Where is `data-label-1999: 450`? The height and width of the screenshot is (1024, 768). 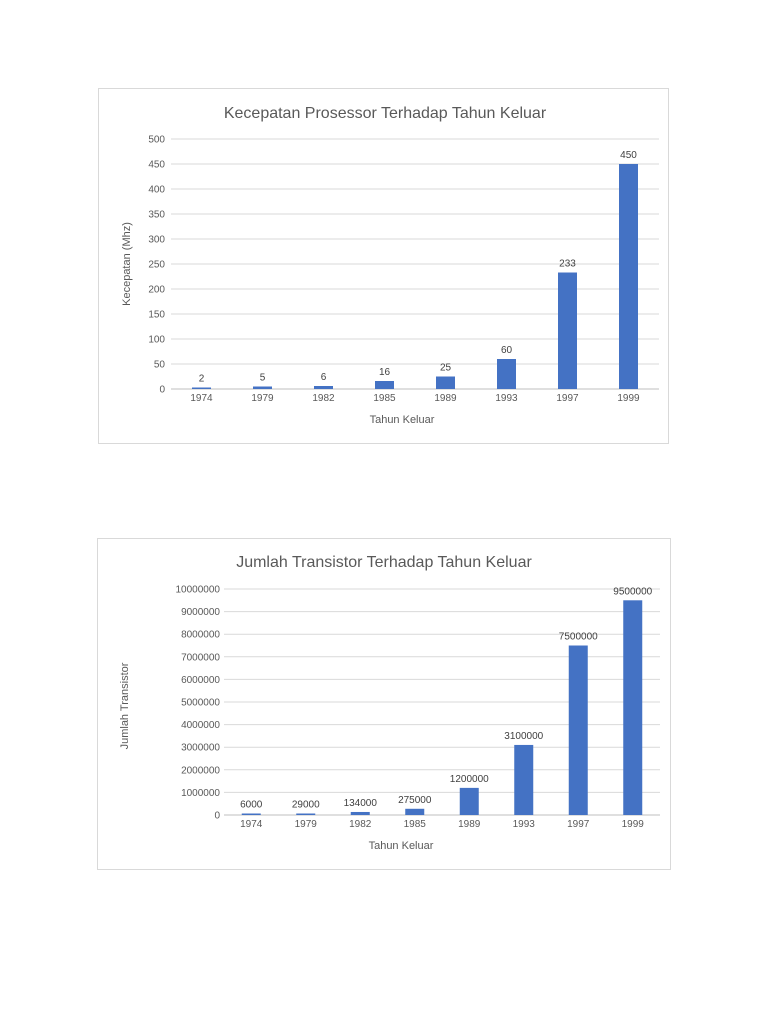
data-label-1999: 450 is located at coordinates (628, 155).